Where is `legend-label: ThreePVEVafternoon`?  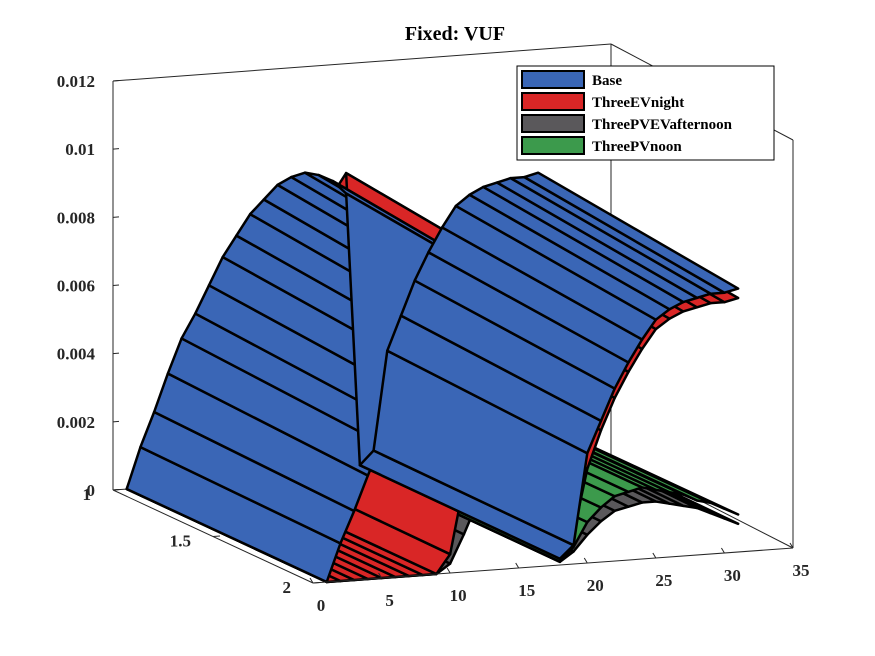
legend-label: ThreePVEVafternoon is located at coordinates (662, 125).